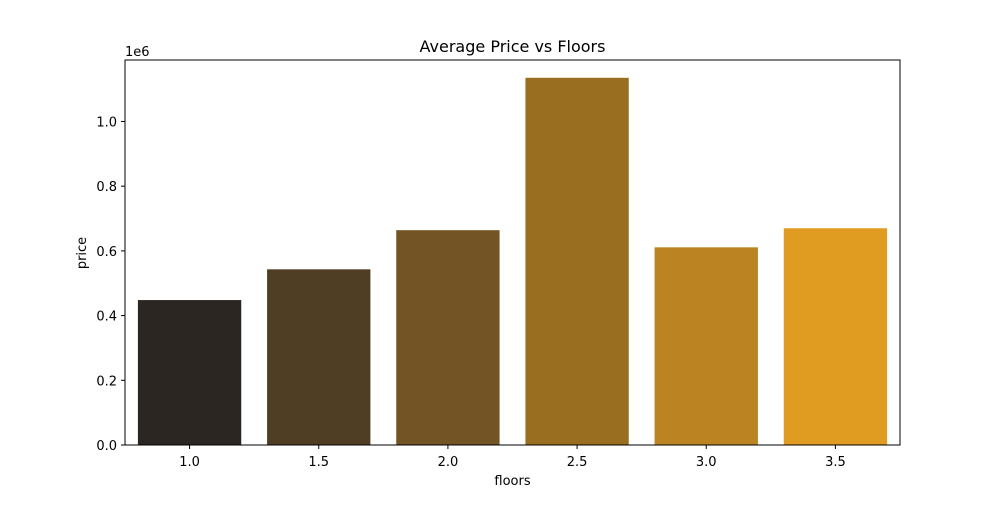 The image size is (1000, 505). Describe the element at coordinates (106, 122) in the screenshot. I see `y-tick-label: 1.0` at that location.